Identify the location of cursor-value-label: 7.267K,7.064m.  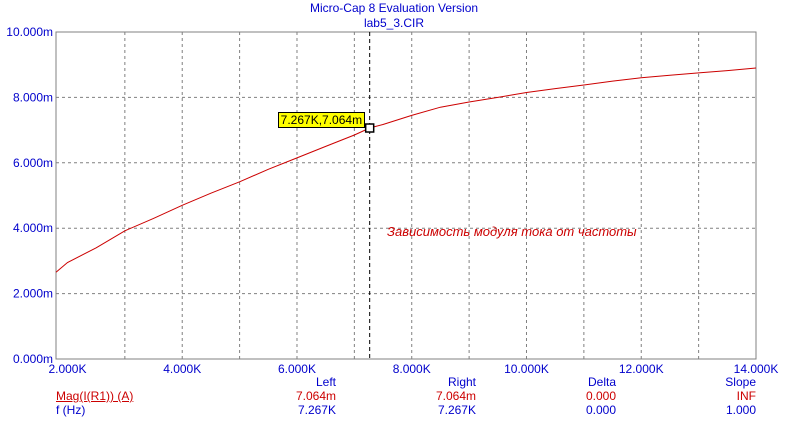
(321, 120).